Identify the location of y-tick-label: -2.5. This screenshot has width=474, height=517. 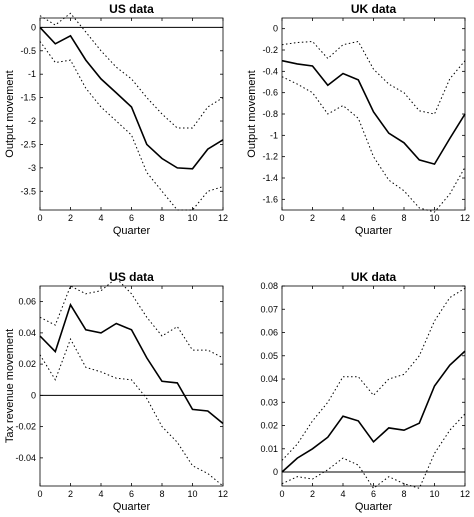
(28, 144).